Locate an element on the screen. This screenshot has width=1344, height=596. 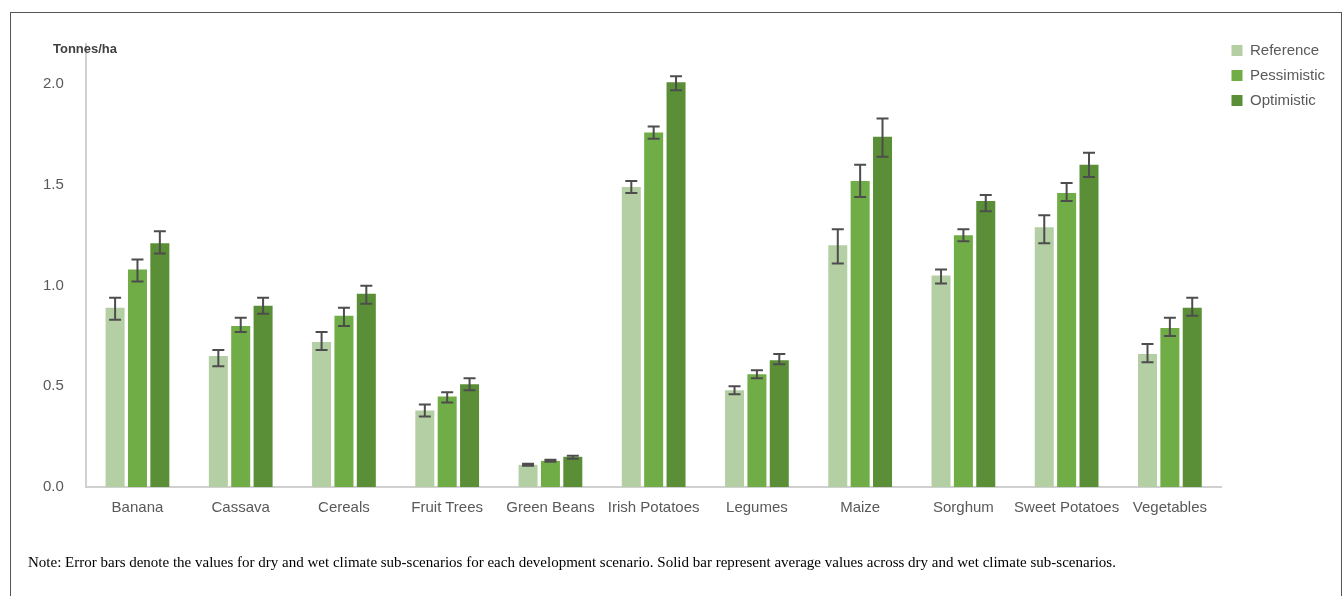
x-tick-label: Irish Potatoes is located at coordinates (653, 507).